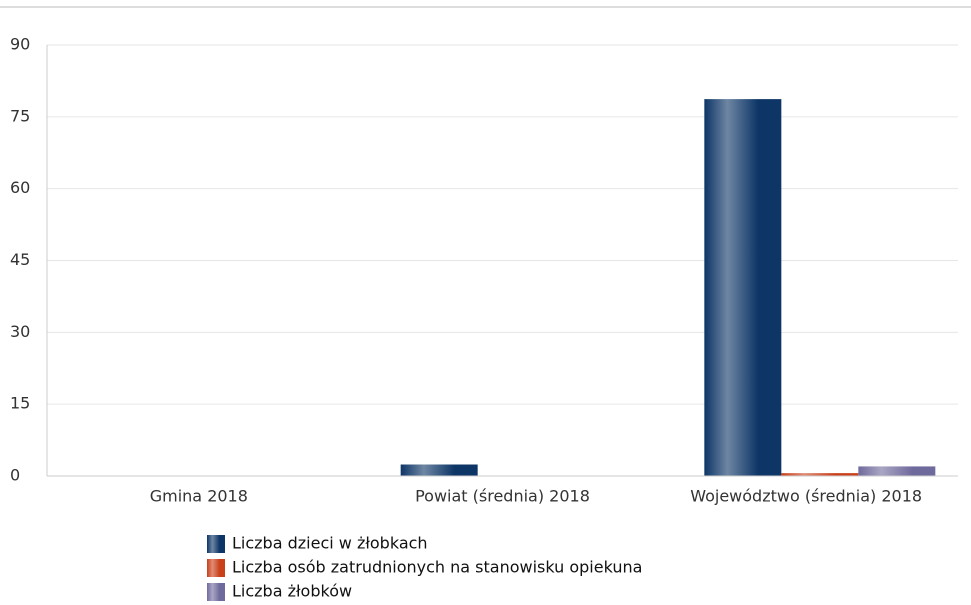 Image resolution: width=971 pixels, height=605 pixels. Describe the element at coordinates (20, 403) in the screenshot. I see `y-tick-label: 15` at that location.